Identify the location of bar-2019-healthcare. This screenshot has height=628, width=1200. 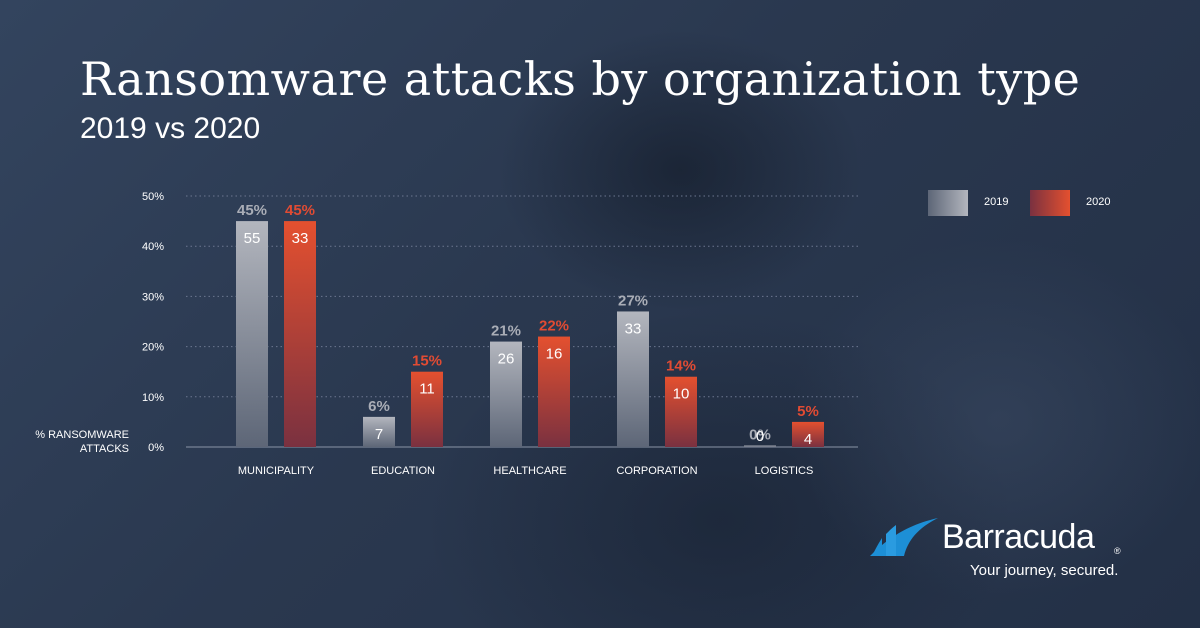
(506, 394).